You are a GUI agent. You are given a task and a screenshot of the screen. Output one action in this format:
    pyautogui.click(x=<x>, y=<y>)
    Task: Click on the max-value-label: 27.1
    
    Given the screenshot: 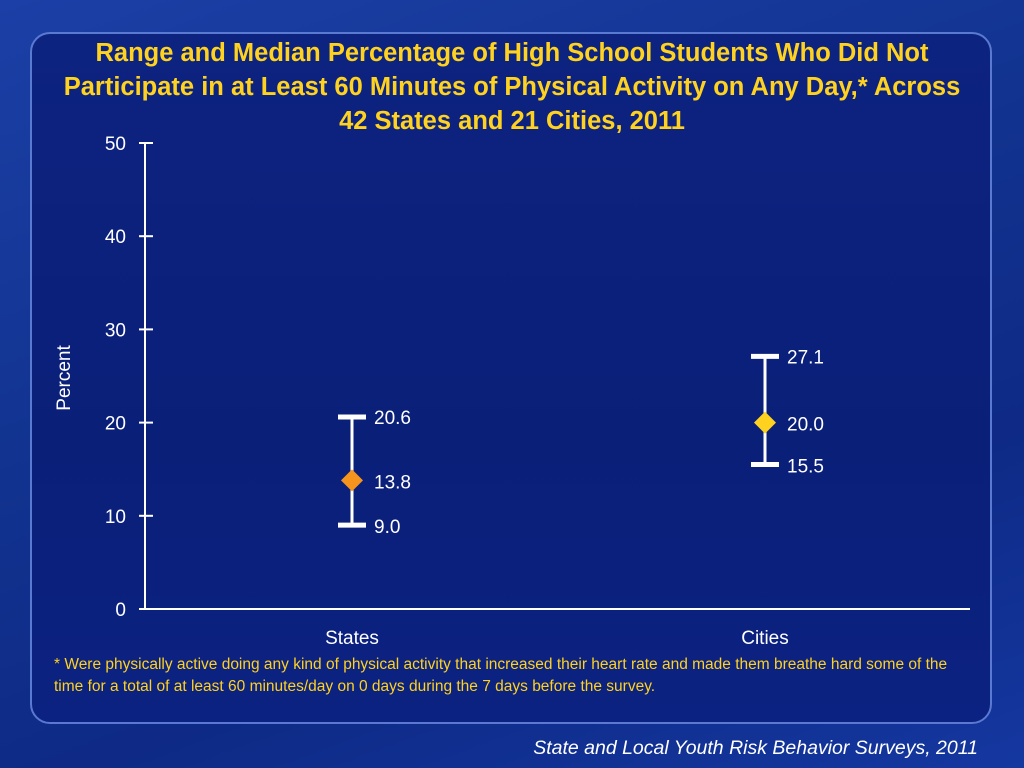 What is the action you would take?
    pyautogui.click(x=805, y=357)
    